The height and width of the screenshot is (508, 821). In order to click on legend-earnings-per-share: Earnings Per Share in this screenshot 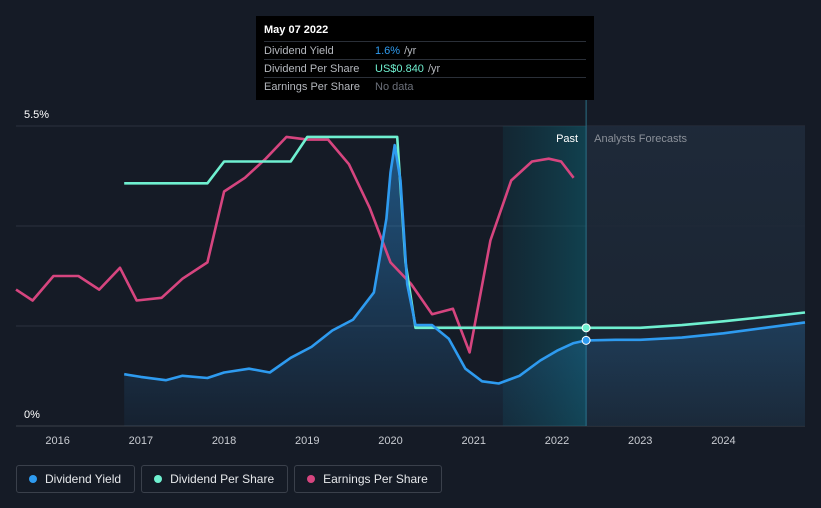, I will do `click(368, 479)`.